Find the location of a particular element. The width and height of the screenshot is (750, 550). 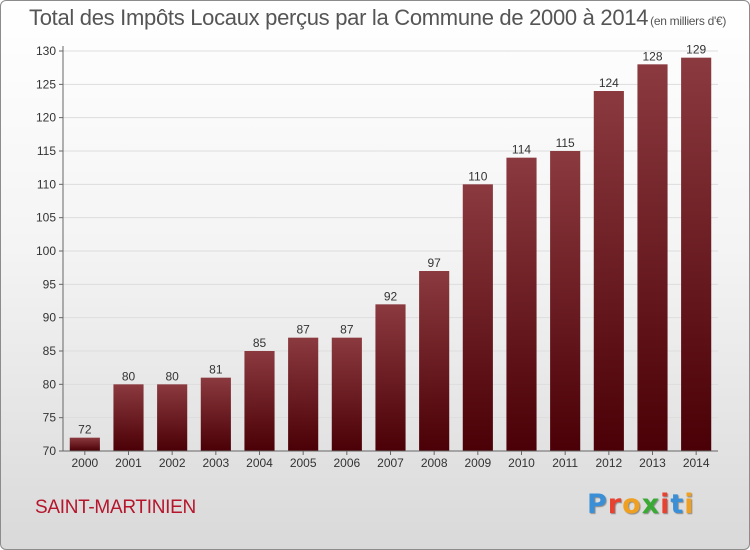

x-tick-label: 2002 is located at coordinates (172, 463).